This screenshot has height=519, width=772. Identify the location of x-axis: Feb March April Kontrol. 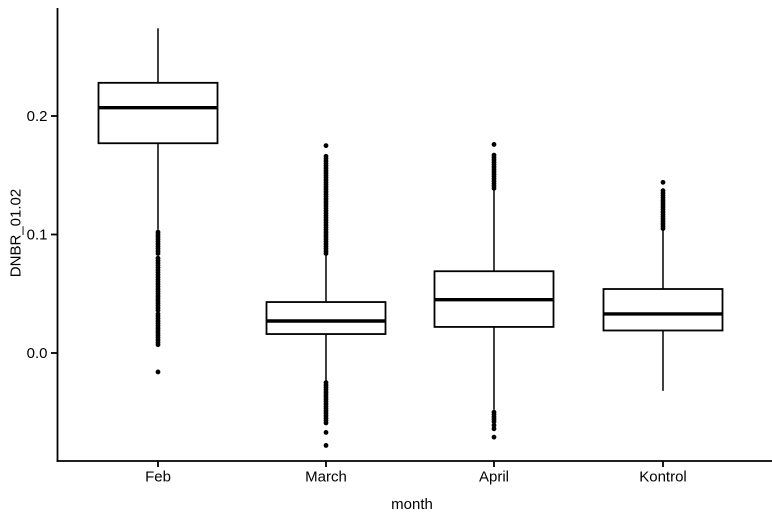
(414, 473).